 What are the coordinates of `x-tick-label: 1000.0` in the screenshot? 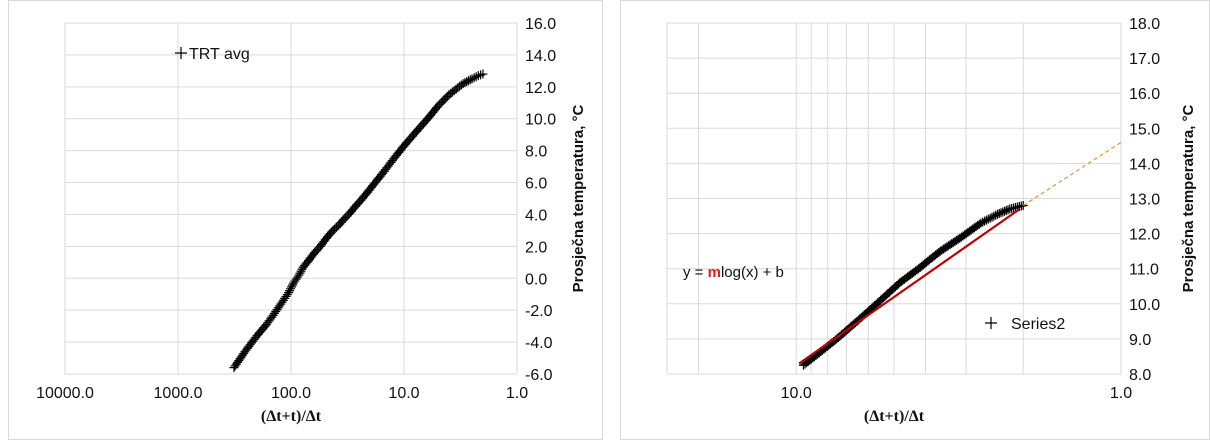 It's located at (178, 393).